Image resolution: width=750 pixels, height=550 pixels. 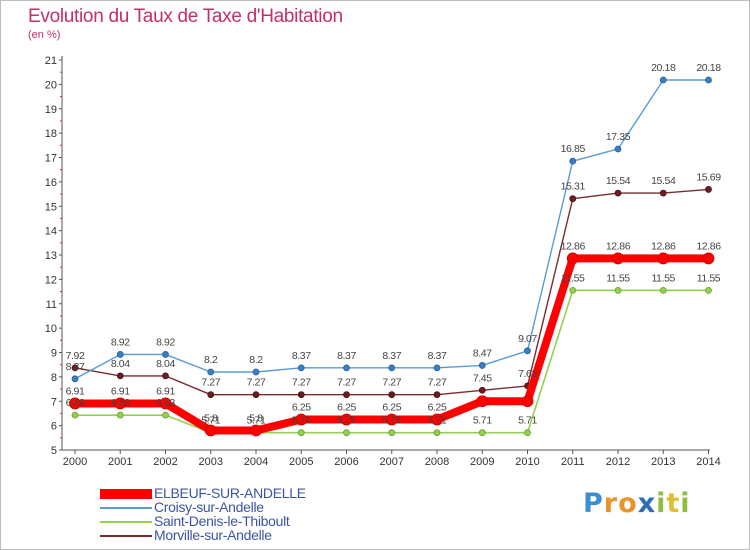 I want to click on x-tick-label: 2008, so click(x=437, y=462).